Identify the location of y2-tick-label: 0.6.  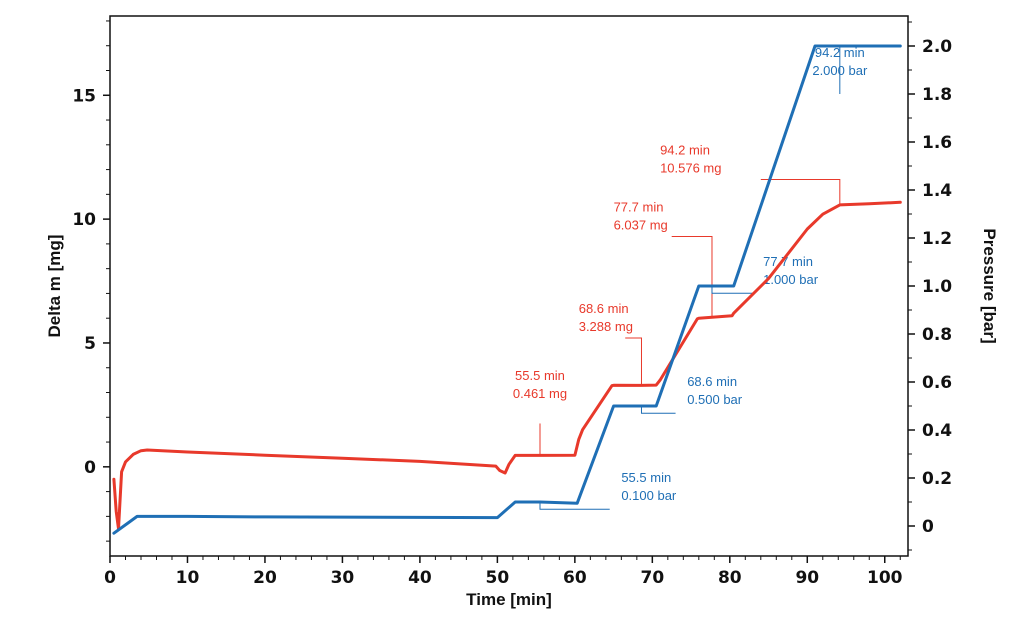
(937, 383).